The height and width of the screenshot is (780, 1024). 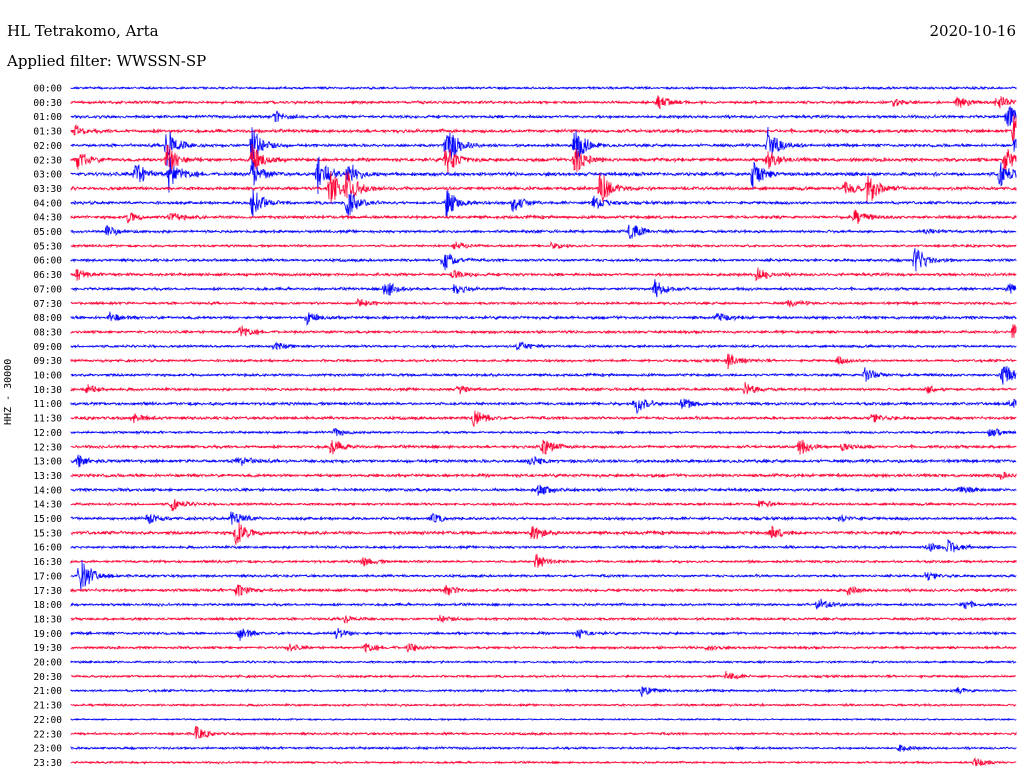 What do you see at coordinates (47, 533) in the screenshot?
I see `time-label: 15:30` at bounding box center [47, 533].